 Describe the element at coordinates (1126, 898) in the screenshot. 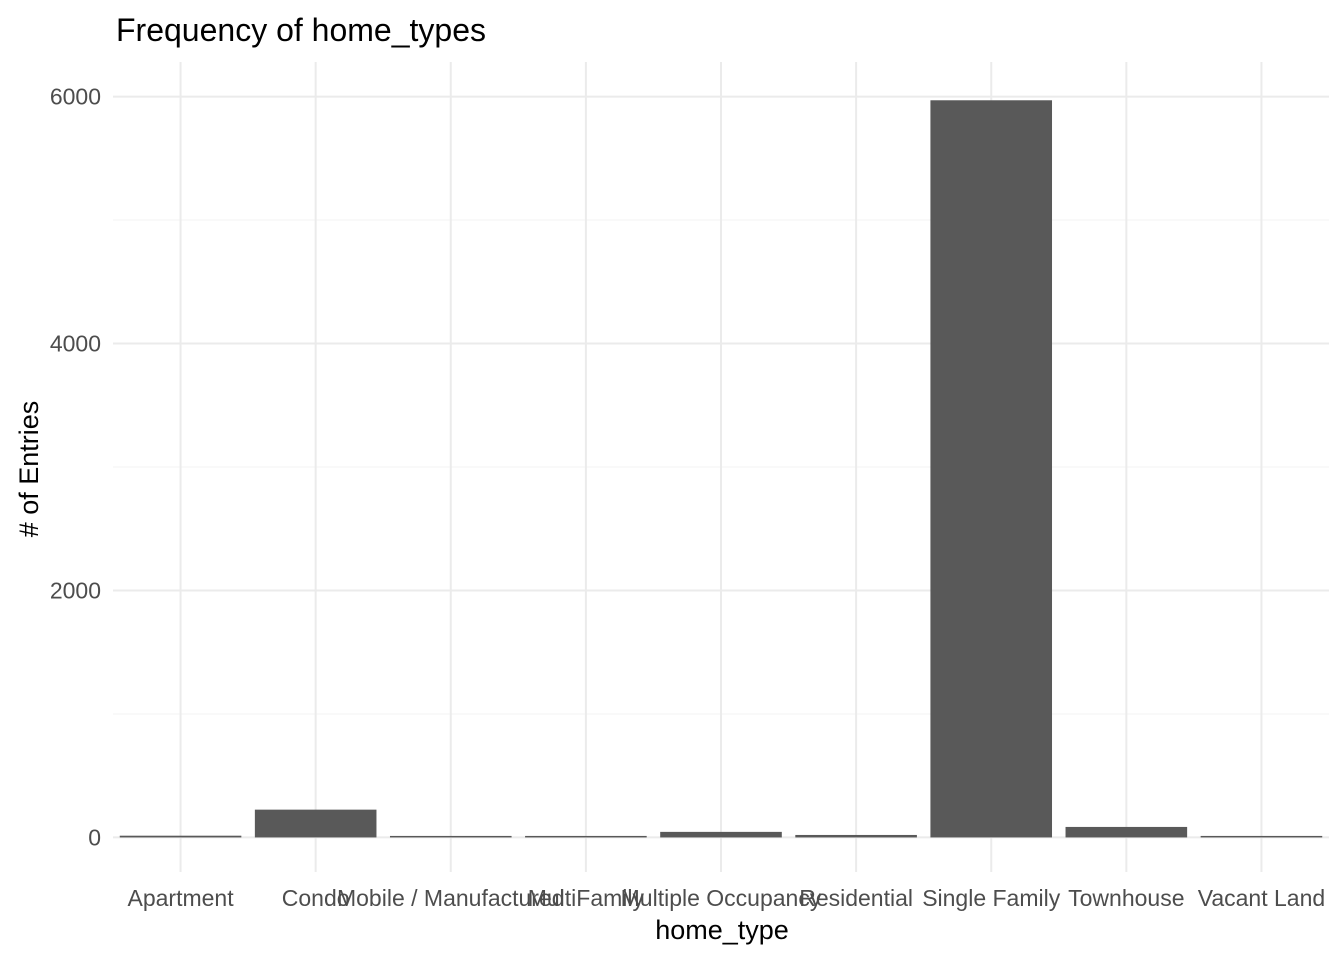

I see `x-tick-label: Townhouse` at that location.